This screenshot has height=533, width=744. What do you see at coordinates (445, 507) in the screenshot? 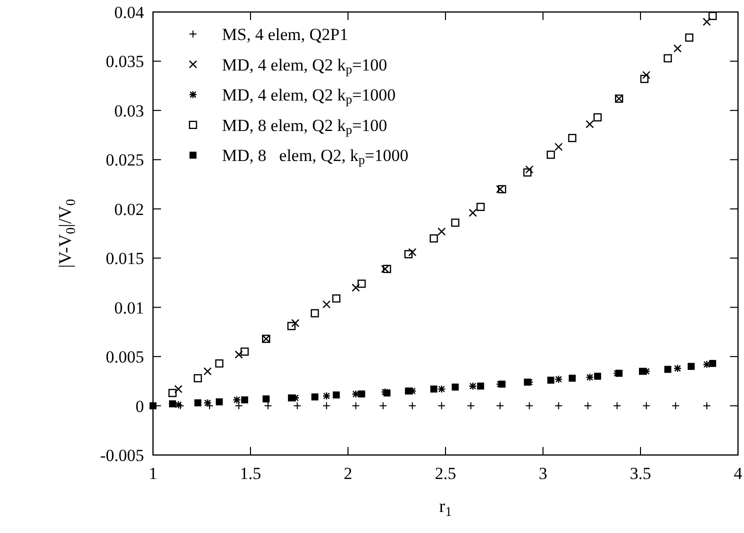
I see `x-axis-title: r$_{1}$` at bounding box center [445, 507].